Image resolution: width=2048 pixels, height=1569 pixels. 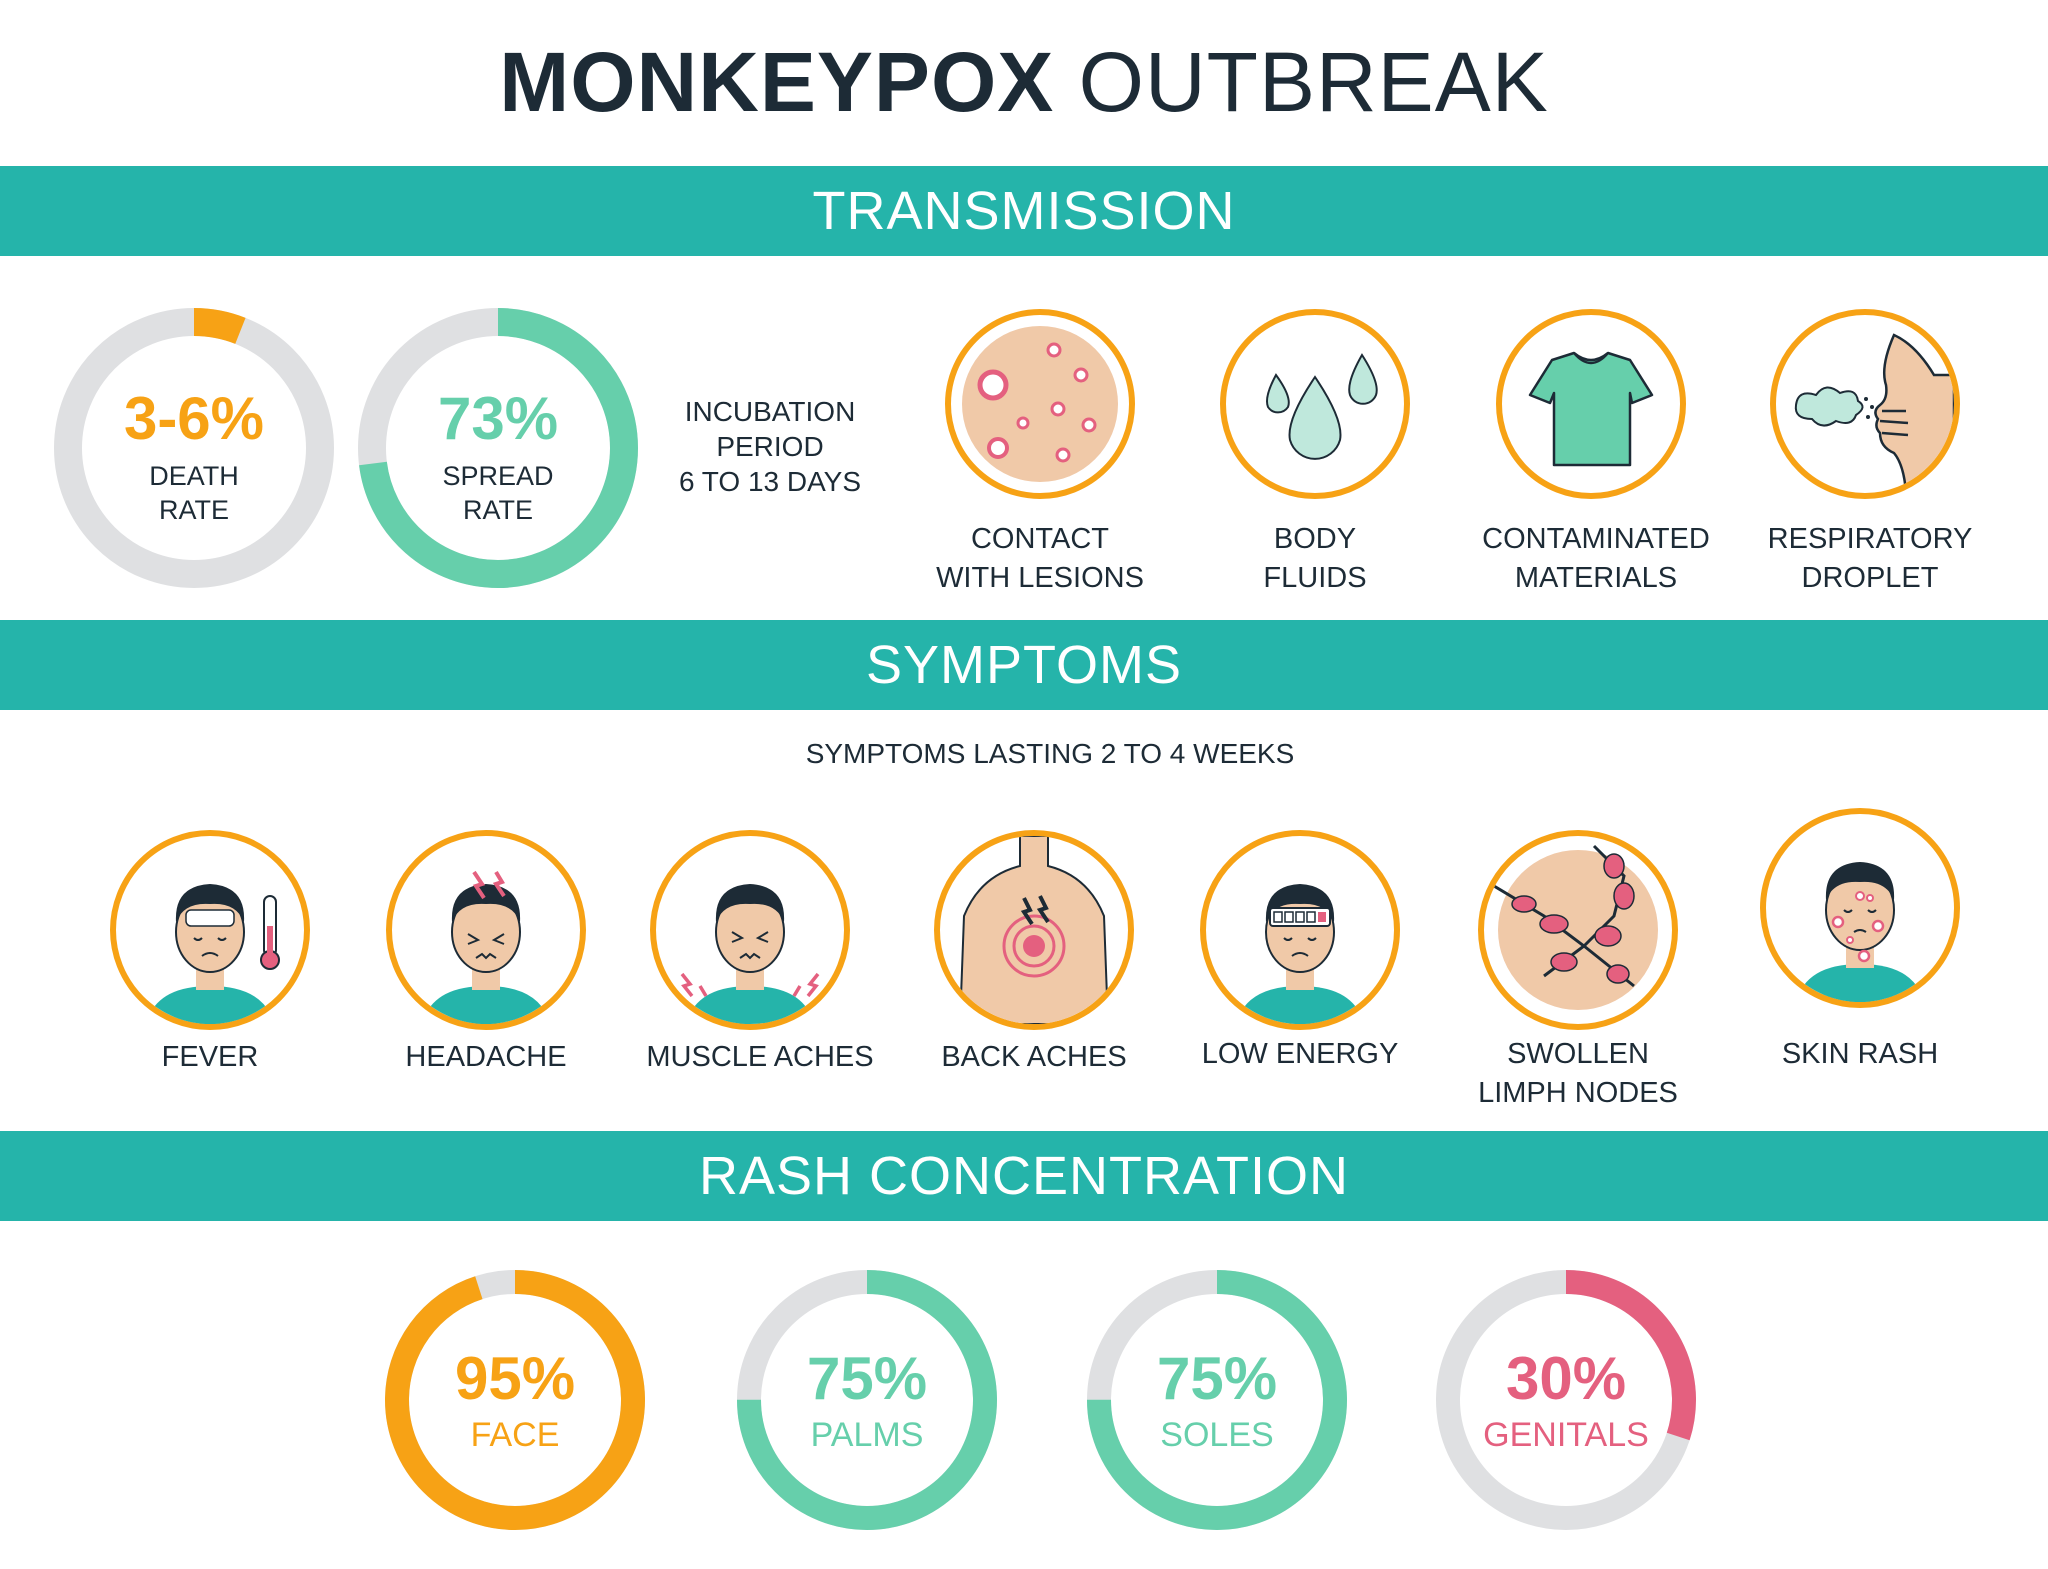 I want to click on soles-label: SOLES, so click(x=1217, y=1435).